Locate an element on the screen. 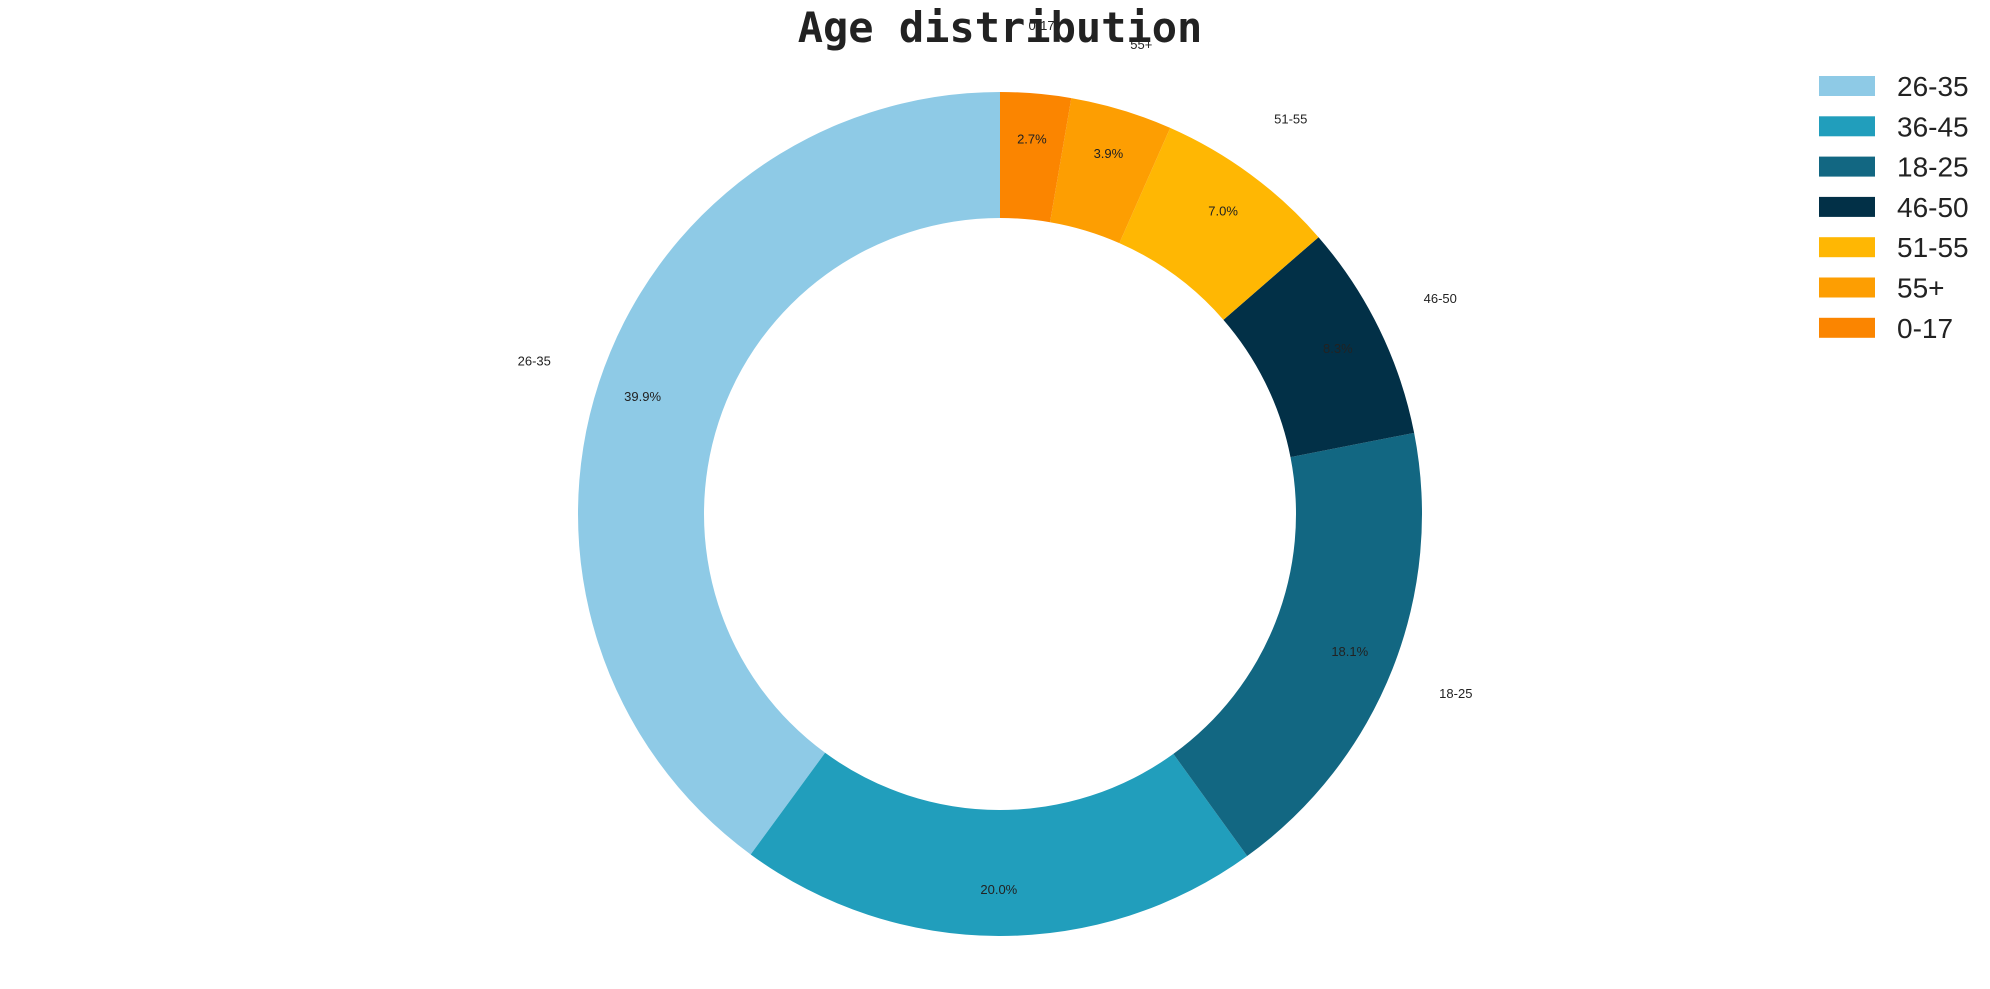  slice-label-51-55: 51-55 is located at coordinates (1290, 119).